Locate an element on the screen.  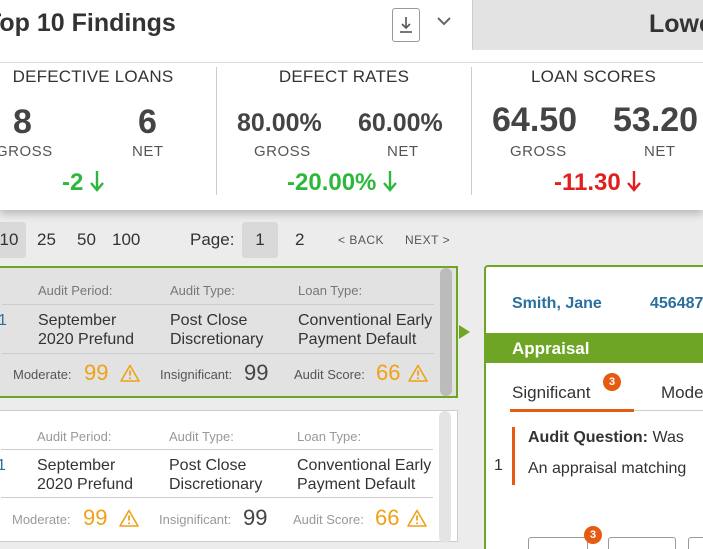
scores-gross-label: GROSS is located at coordinates (538, 151).